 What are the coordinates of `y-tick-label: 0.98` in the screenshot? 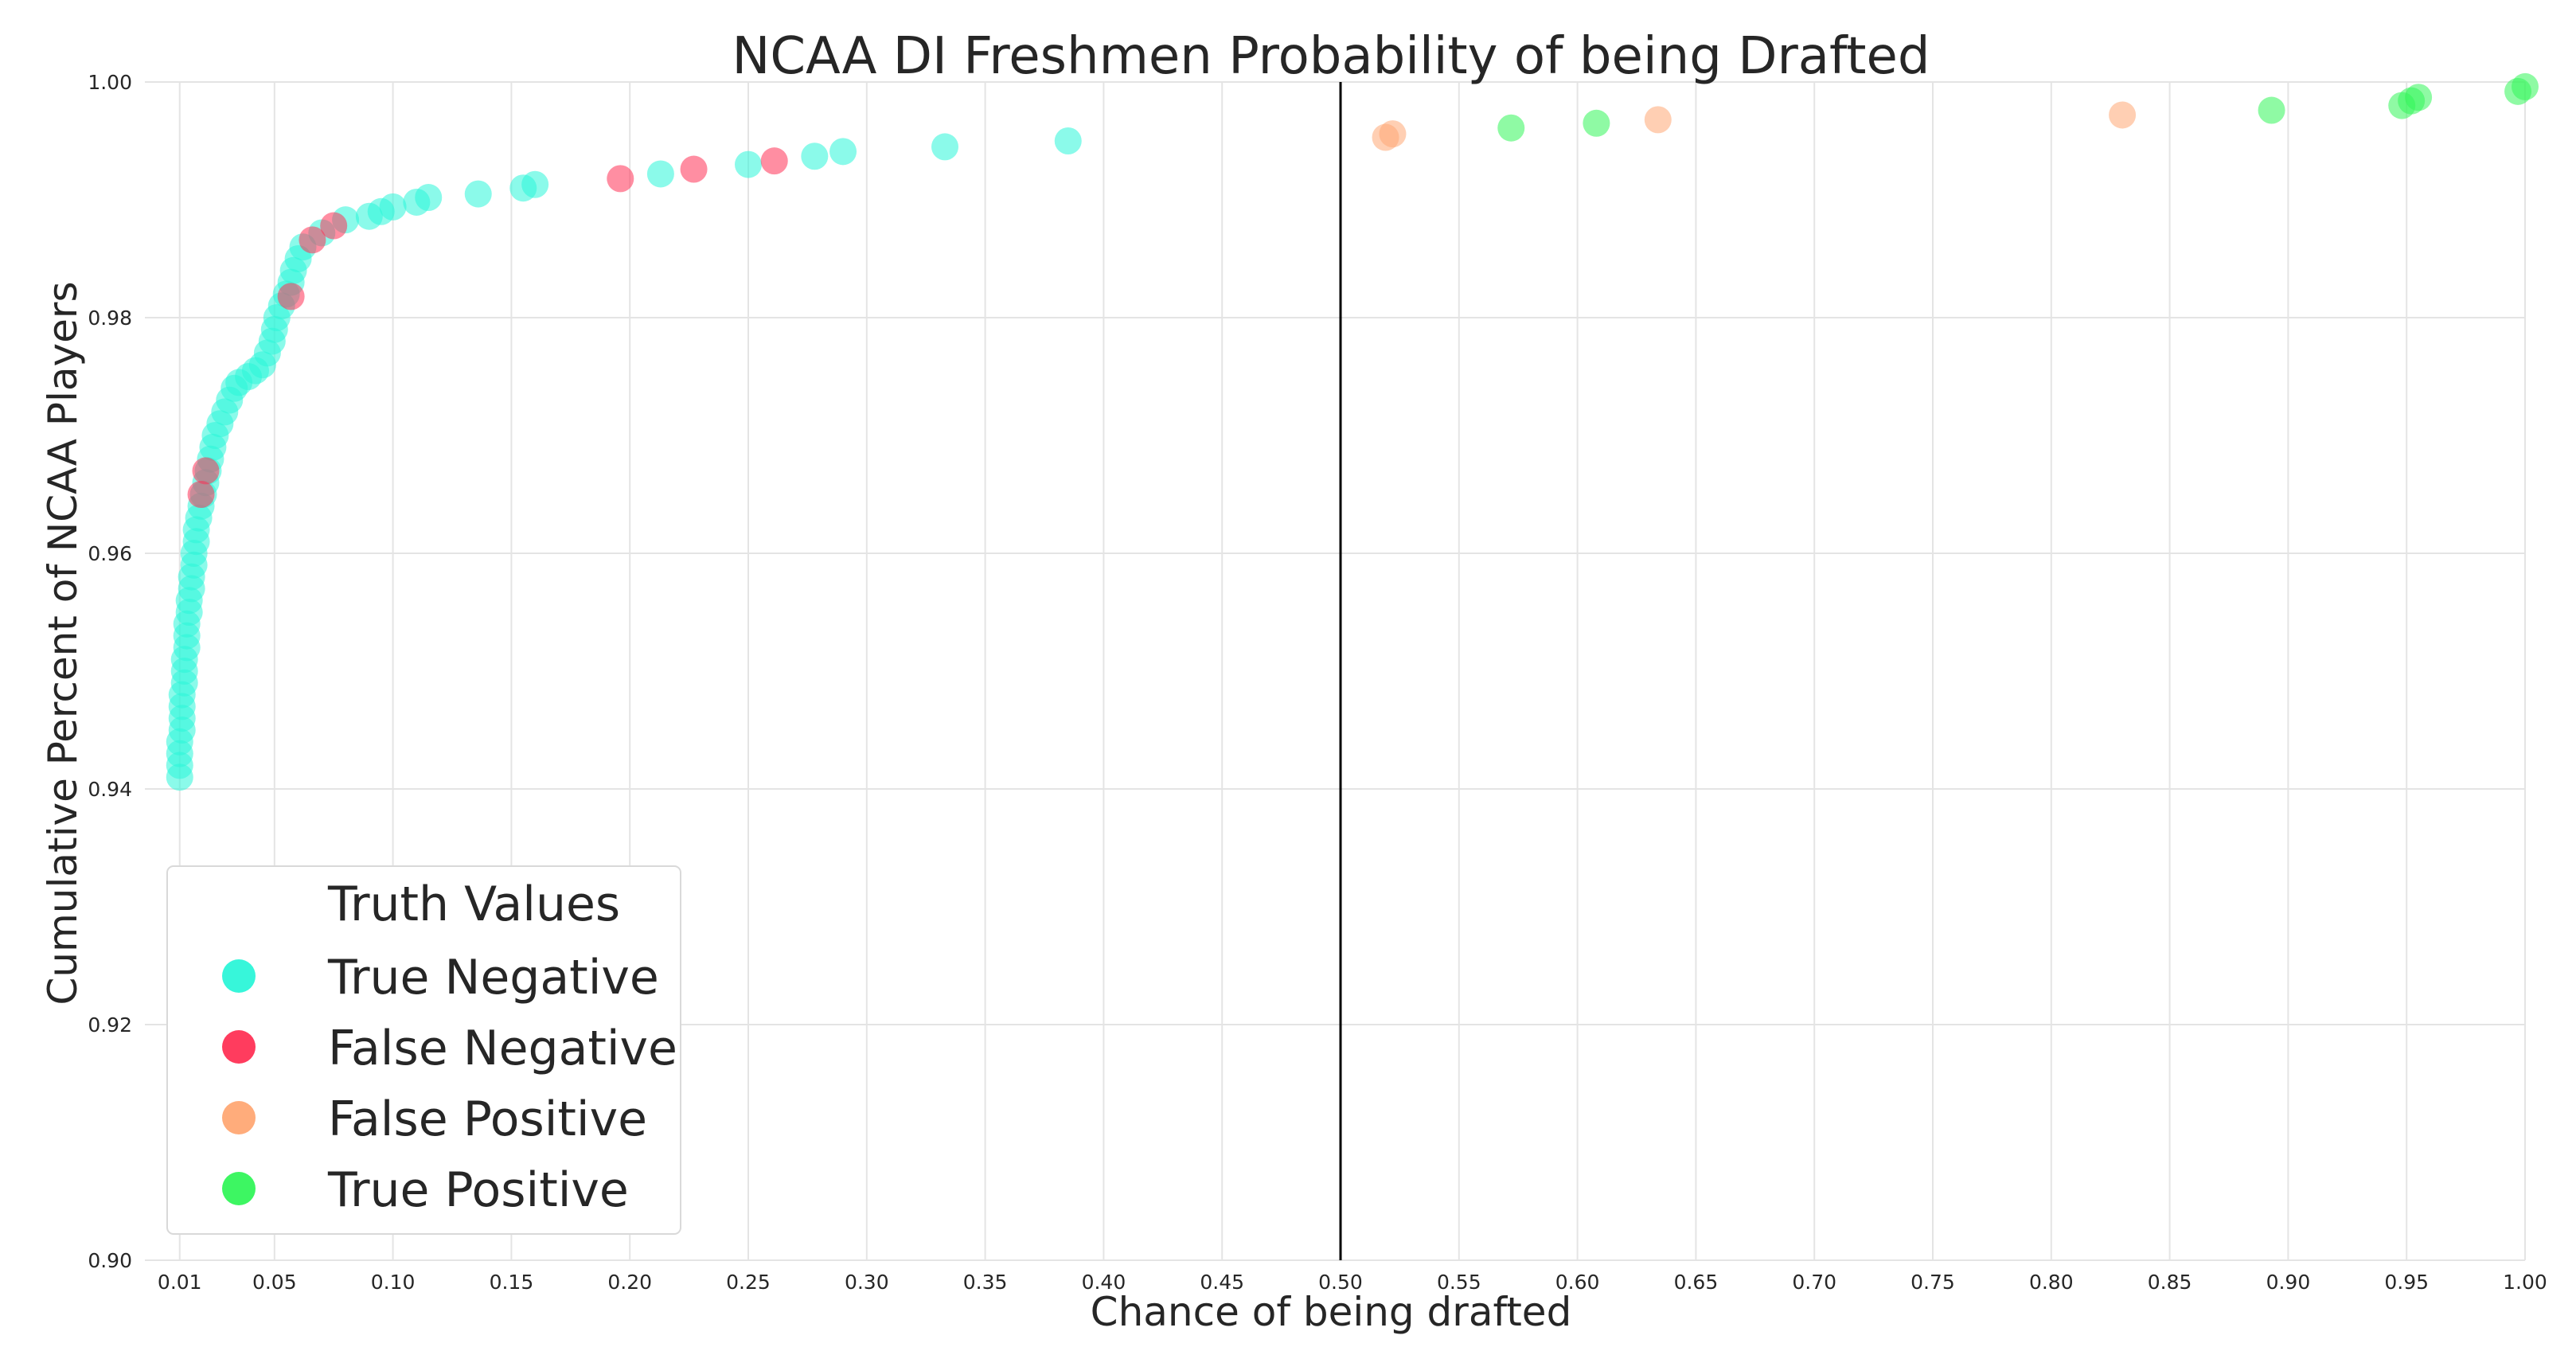 It's located at (110, 318).